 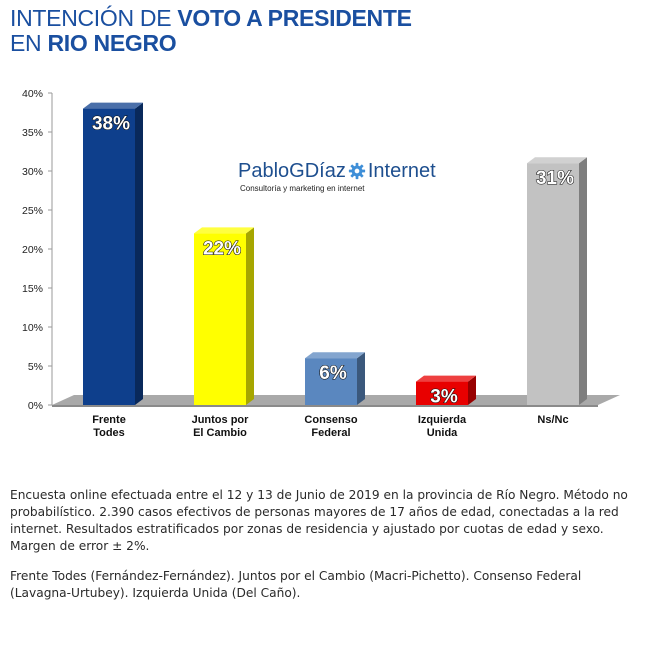 What do you see at coordinates (32, 289) in the screenshot?
I see `y-tick-label: 15%` at bounding box center [32, 289].